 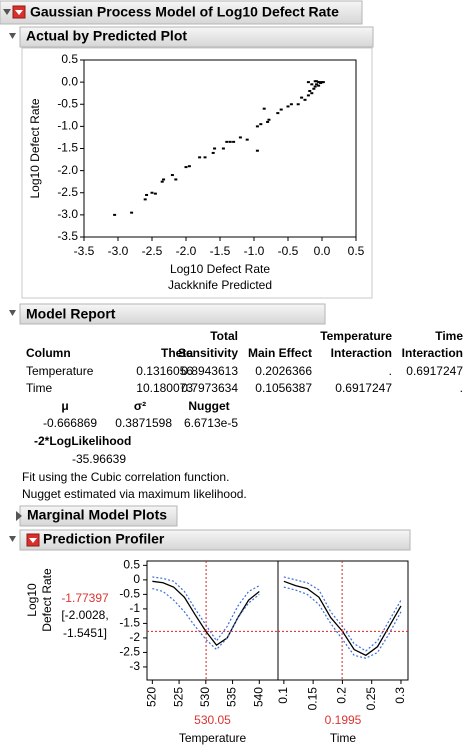 What do you see at coordinates (134, 666) in the screenshot?
I see `y-tick-label: -3` at bounding box center [134, 666].